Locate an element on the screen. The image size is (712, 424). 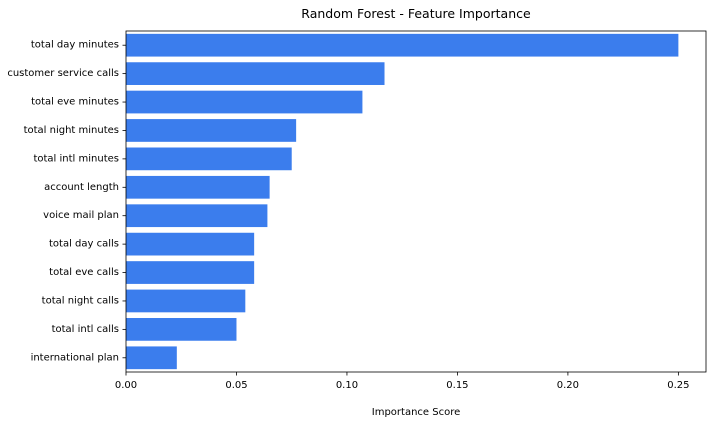
x-tick-label: 0.20 is located at coordinates (568, 385).